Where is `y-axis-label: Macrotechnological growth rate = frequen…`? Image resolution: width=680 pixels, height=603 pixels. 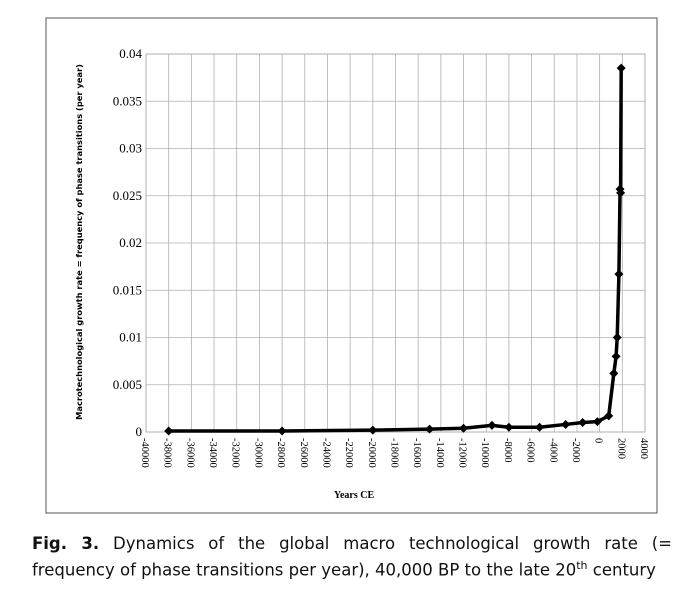
y-axis-label: Macrotechnological growth rate = frequen… is located at coordinates (79, 242).